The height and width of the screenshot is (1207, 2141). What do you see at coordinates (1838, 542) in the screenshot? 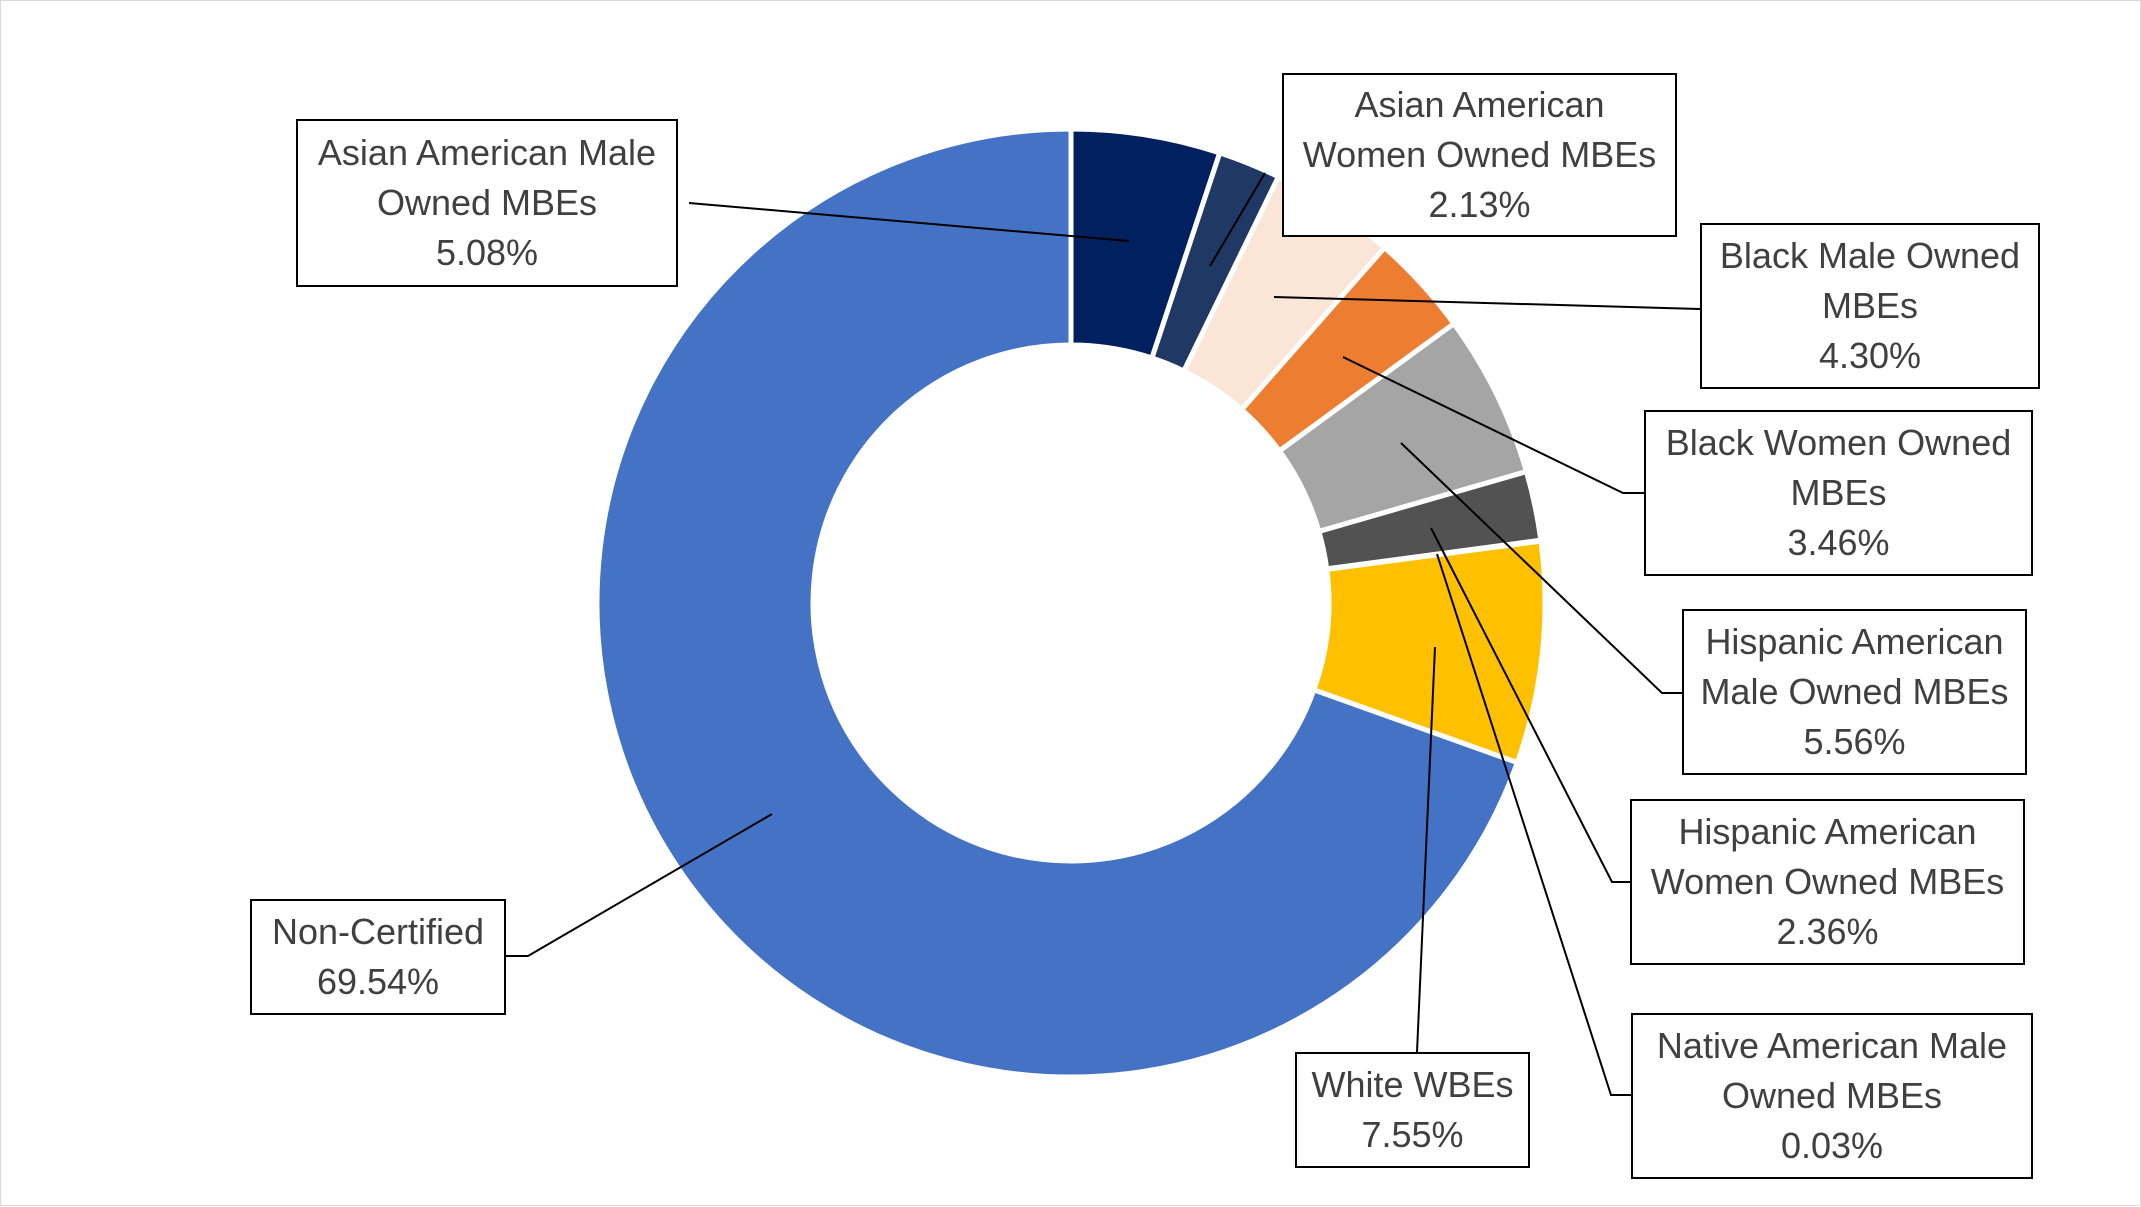
I see `data-label-value: 3.46%` at bounding box center [1838, 542].